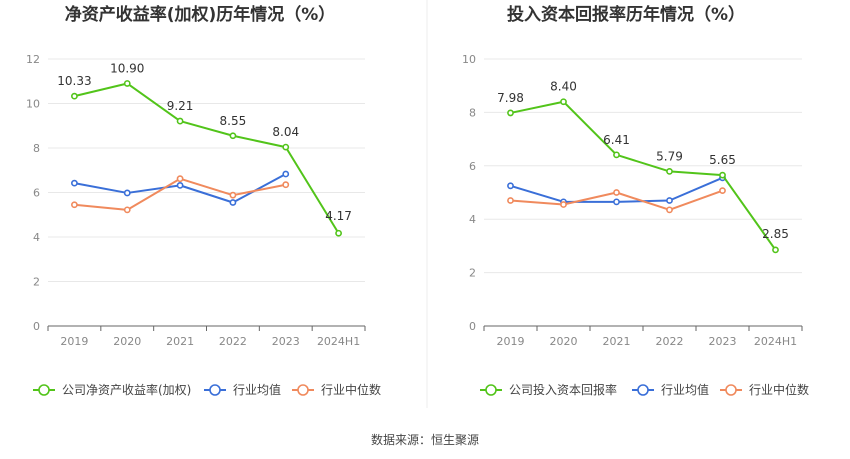  Describe the element at coordinates (563, 87) in the screenshot. I see `roic-data-label: 8.40` at that location.